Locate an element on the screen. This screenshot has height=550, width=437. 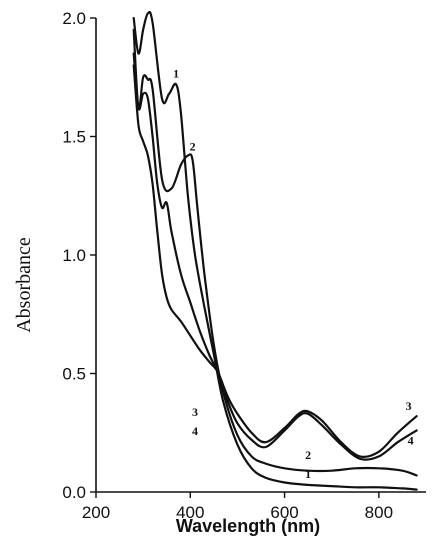
x-tick-label: 200 is located at coordinates (96, 512).